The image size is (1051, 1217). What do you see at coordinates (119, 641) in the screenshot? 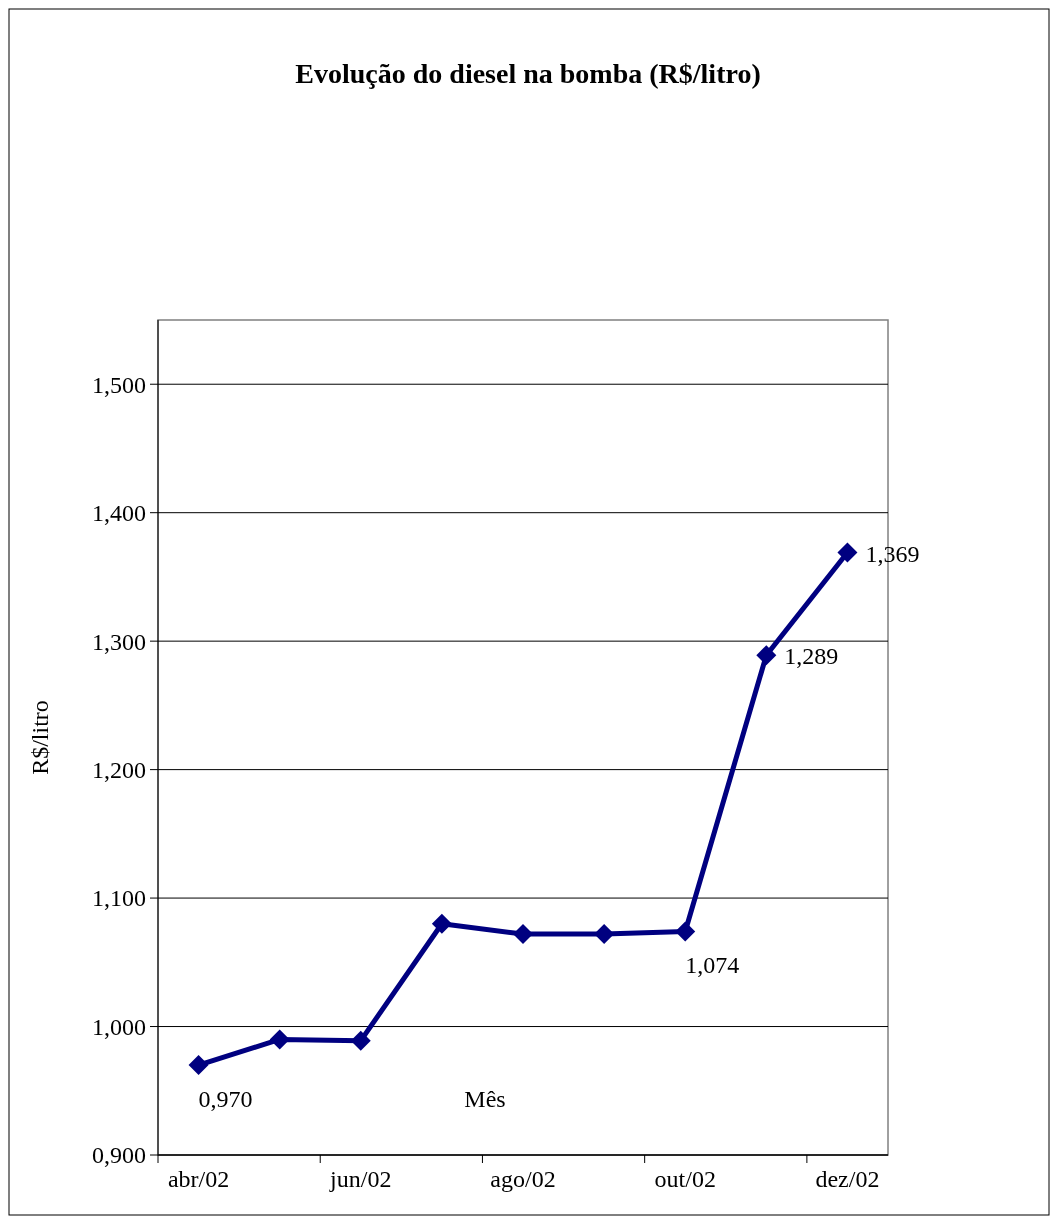
I see `y-tick-label: 1,300` at bounding box center [119, 641].